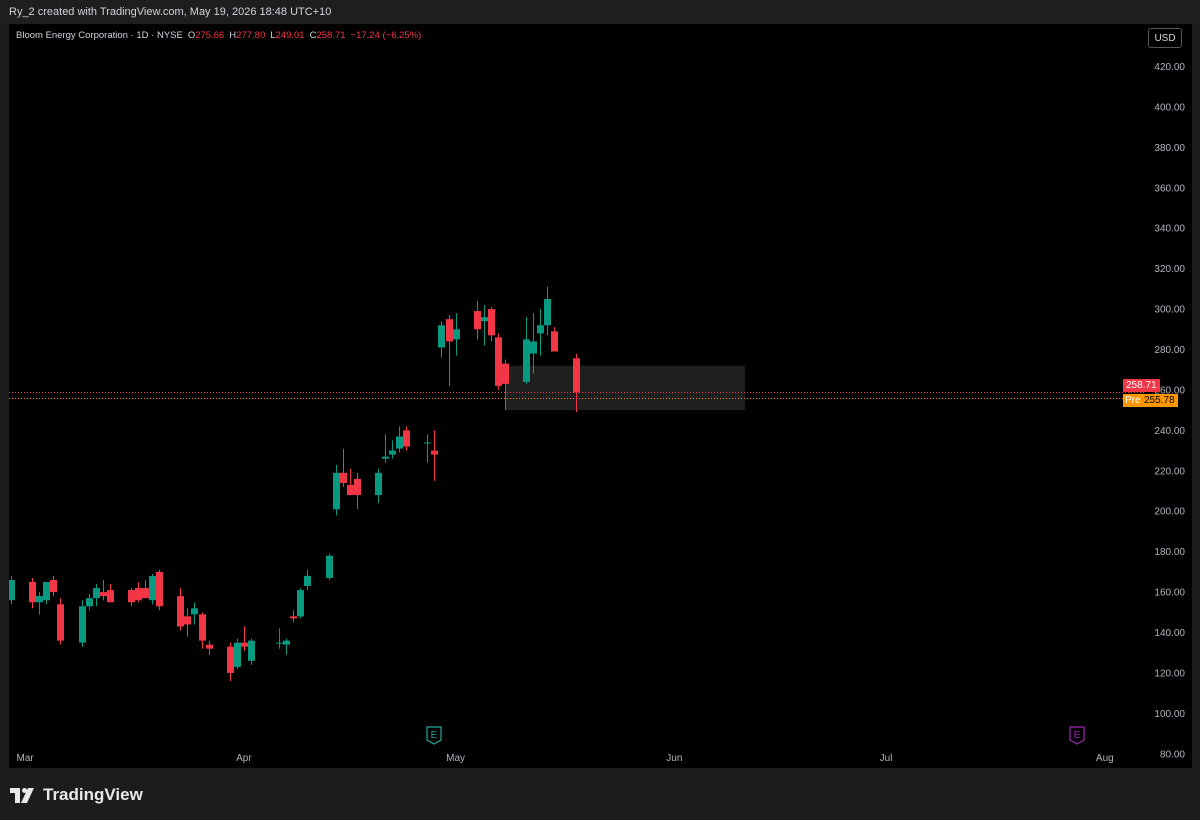  Describe the element at coordinates (1169, 390) in the screenshot. I see `y-tick-label: 260.00` at that location.